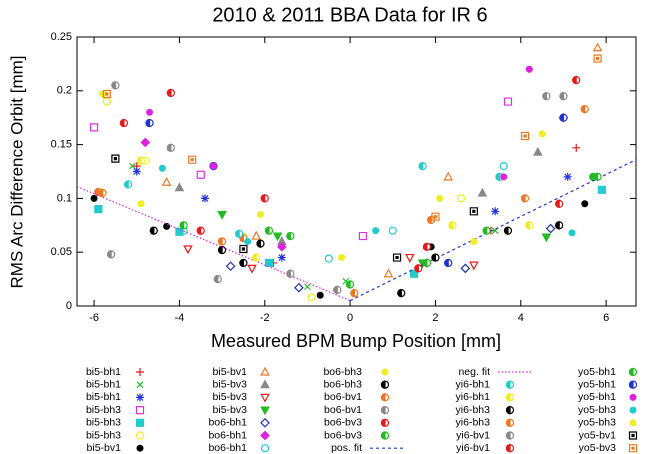 This screenshot has width=647, height=454. I want to click on x-tick-label: -4, so click(180, 318).